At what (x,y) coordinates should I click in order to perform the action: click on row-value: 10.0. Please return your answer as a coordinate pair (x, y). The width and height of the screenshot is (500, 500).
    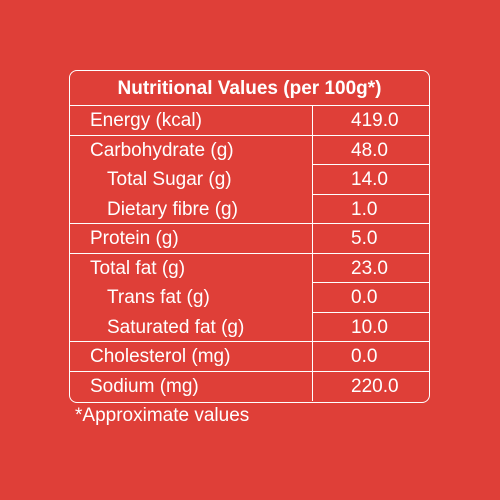
    Looking at the image, I should click on (369, 327).